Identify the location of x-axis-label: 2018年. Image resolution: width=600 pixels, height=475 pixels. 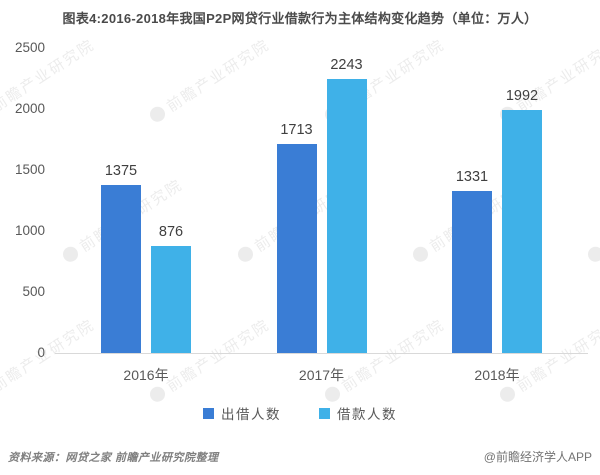
(497, 375).